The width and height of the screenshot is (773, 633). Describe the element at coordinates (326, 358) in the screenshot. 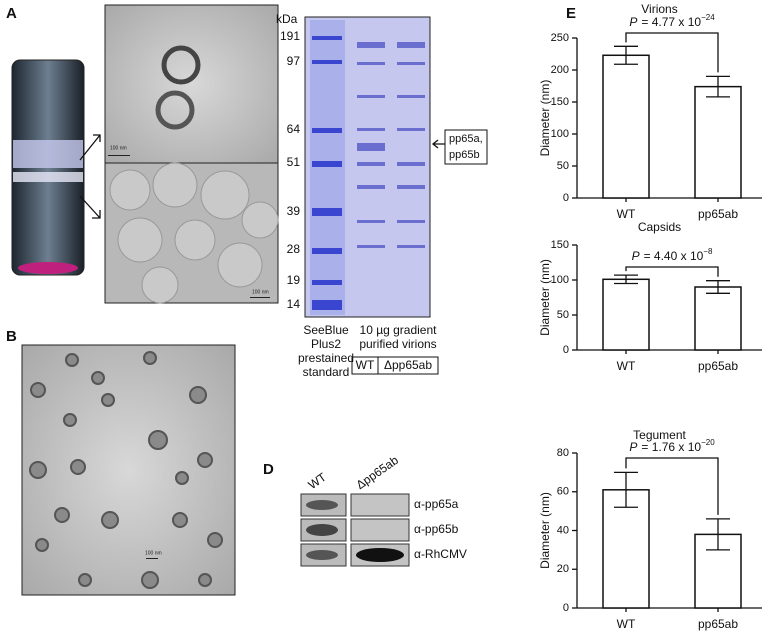

I see `ladder-text: prestained` at that location.